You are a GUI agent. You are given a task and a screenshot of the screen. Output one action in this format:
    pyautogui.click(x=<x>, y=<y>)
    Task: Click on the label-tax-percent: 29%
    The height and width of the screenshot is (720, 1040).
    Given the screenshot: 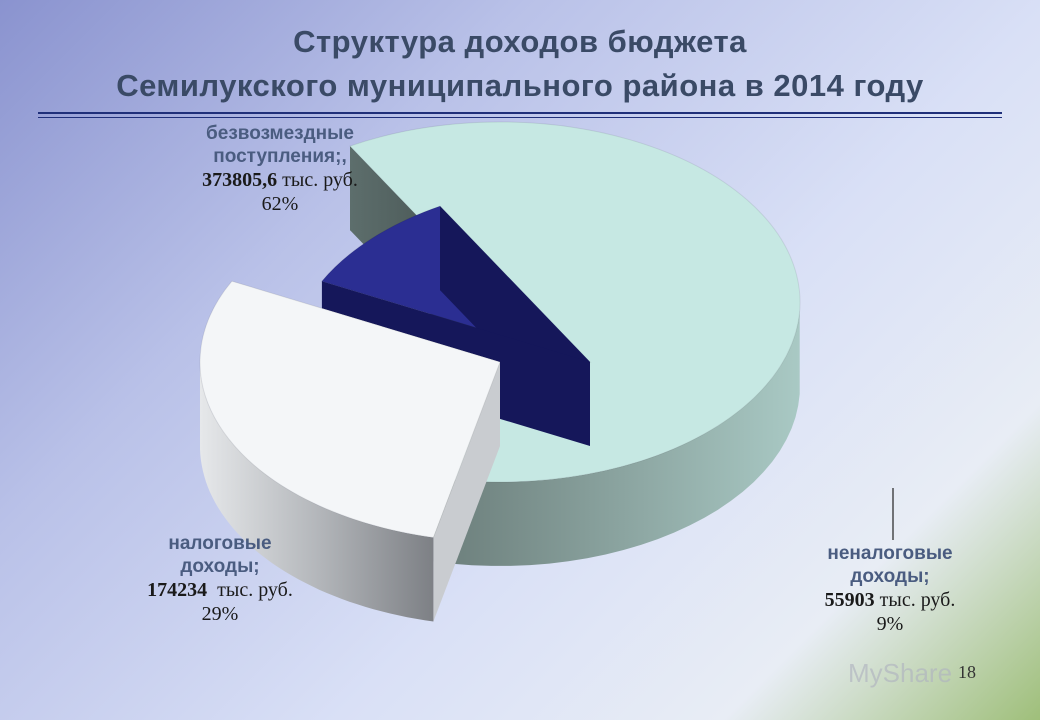 What is the action you would take?
    pyautogui.click(x=220, y=614)
    